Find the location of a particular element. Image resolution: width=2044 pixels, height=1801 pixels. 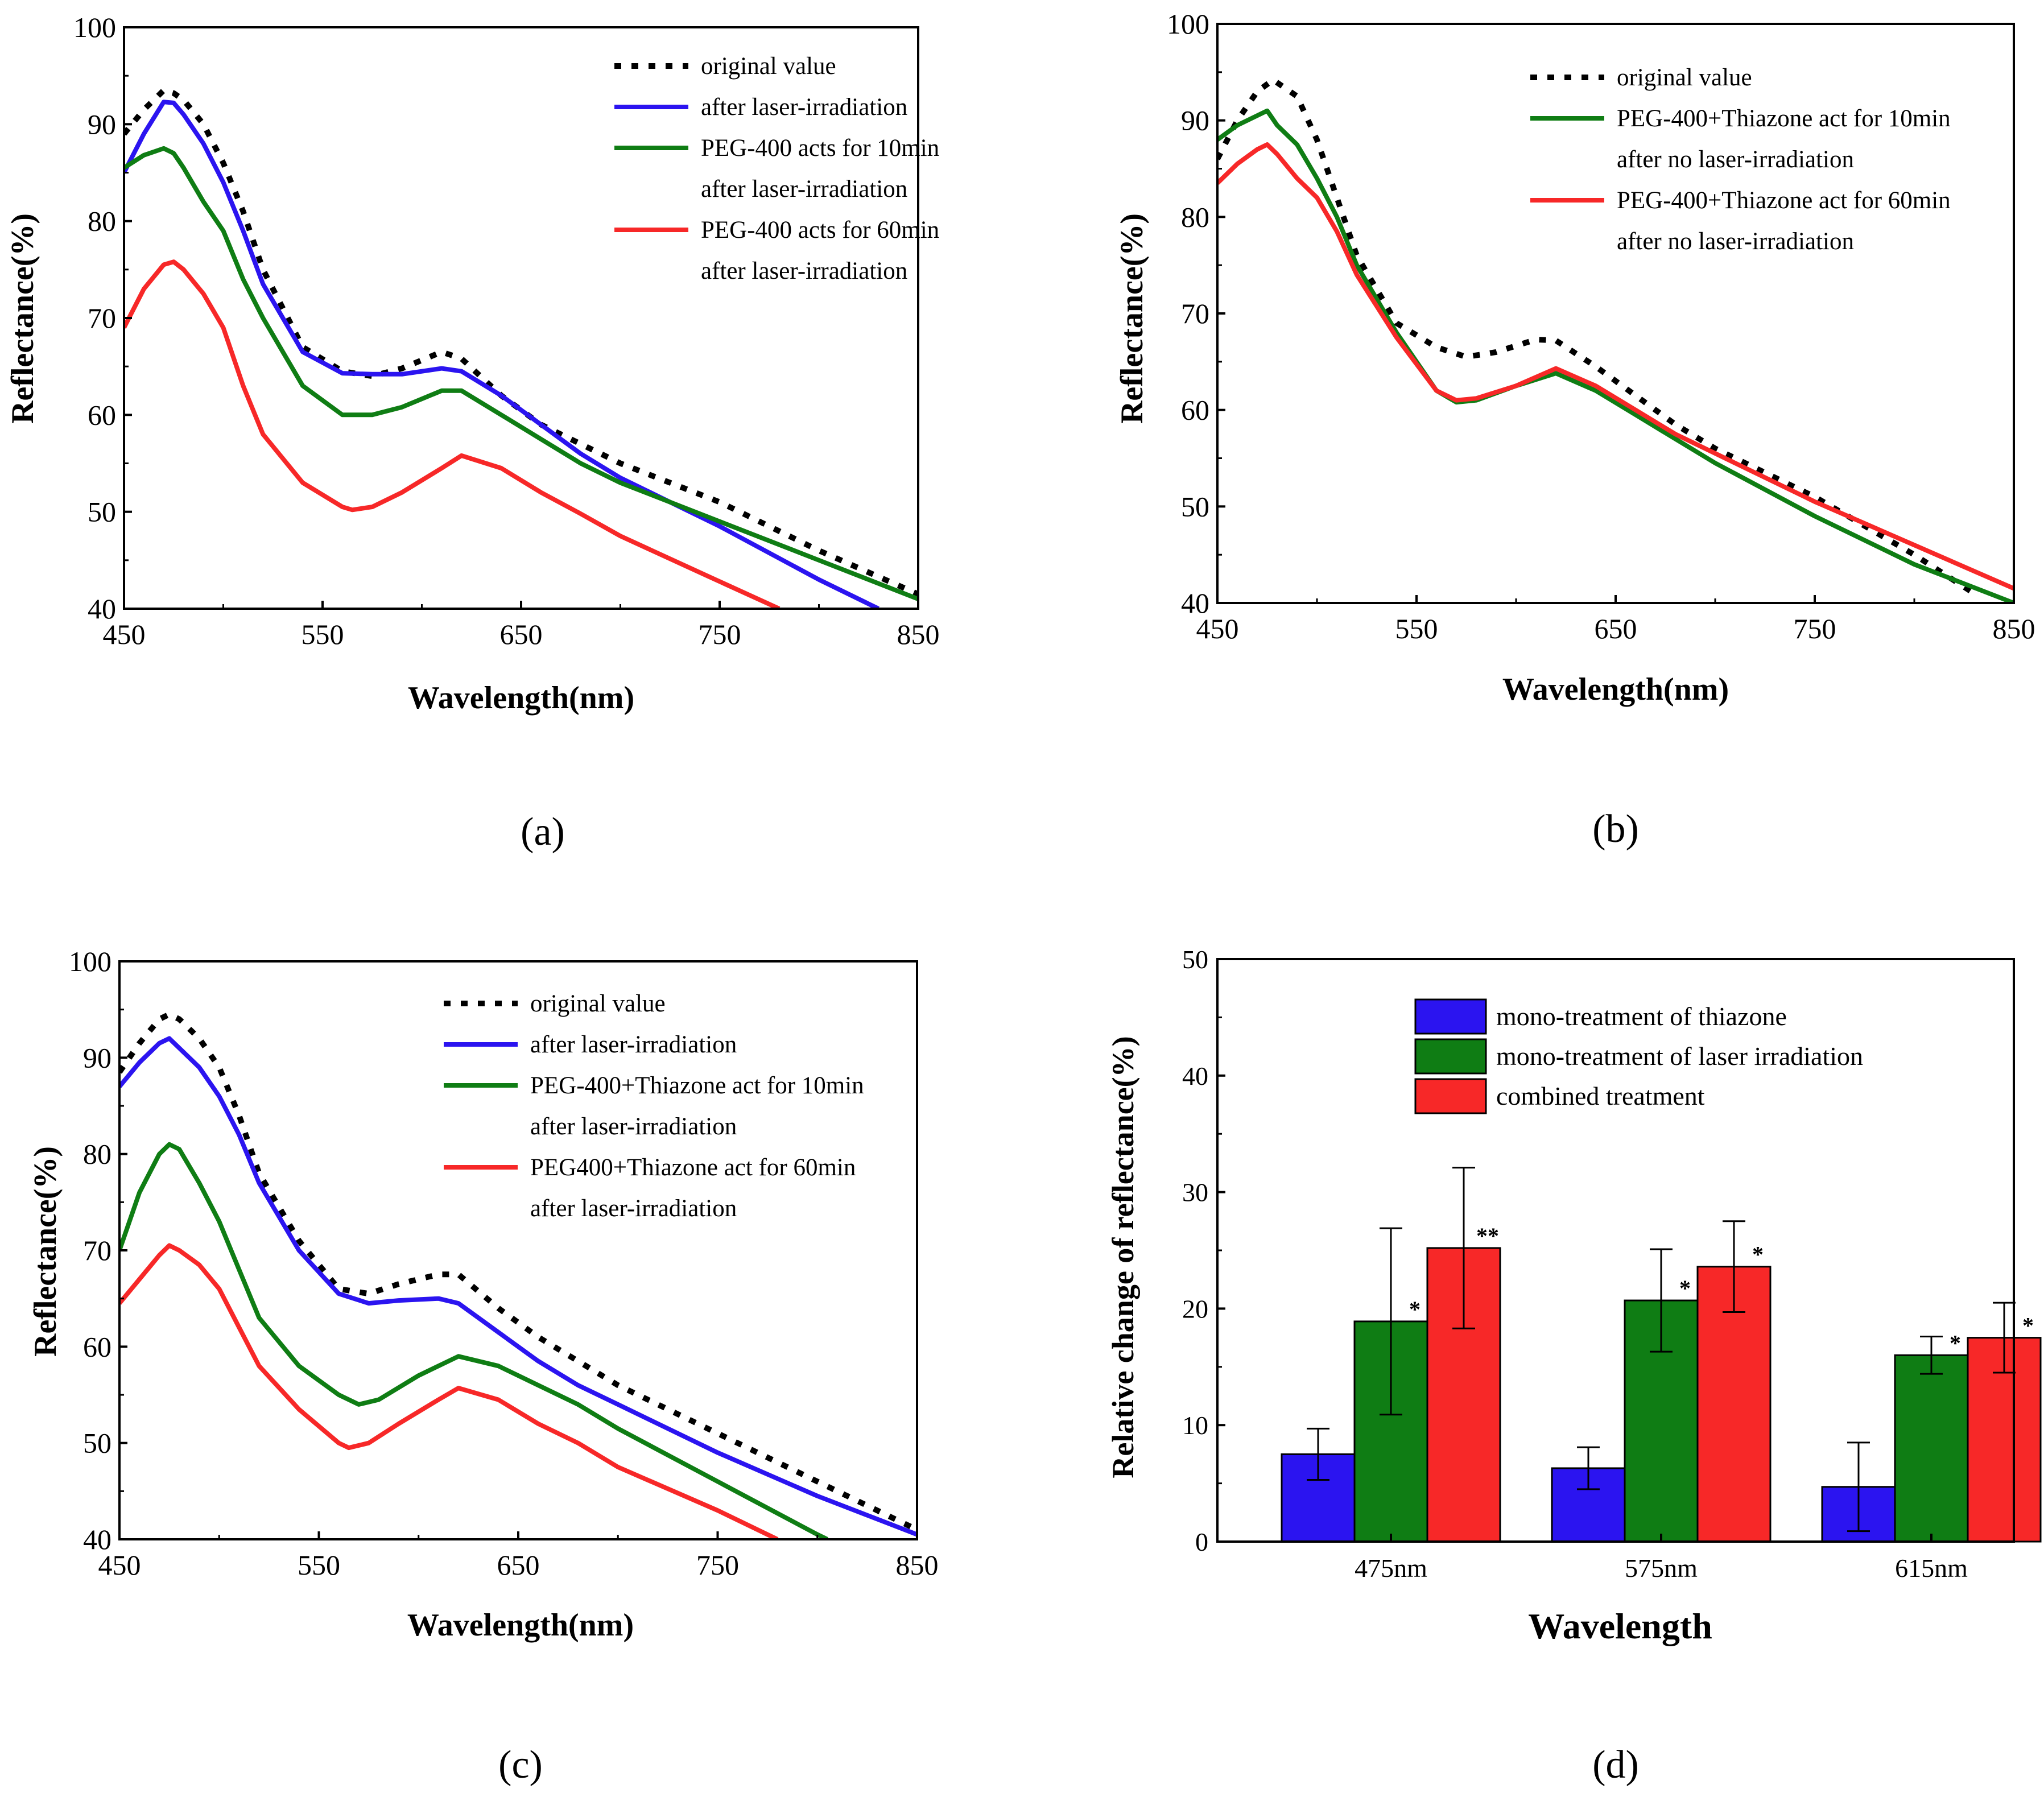

significance-mark: ** is located at coordinates (1487, 1236).